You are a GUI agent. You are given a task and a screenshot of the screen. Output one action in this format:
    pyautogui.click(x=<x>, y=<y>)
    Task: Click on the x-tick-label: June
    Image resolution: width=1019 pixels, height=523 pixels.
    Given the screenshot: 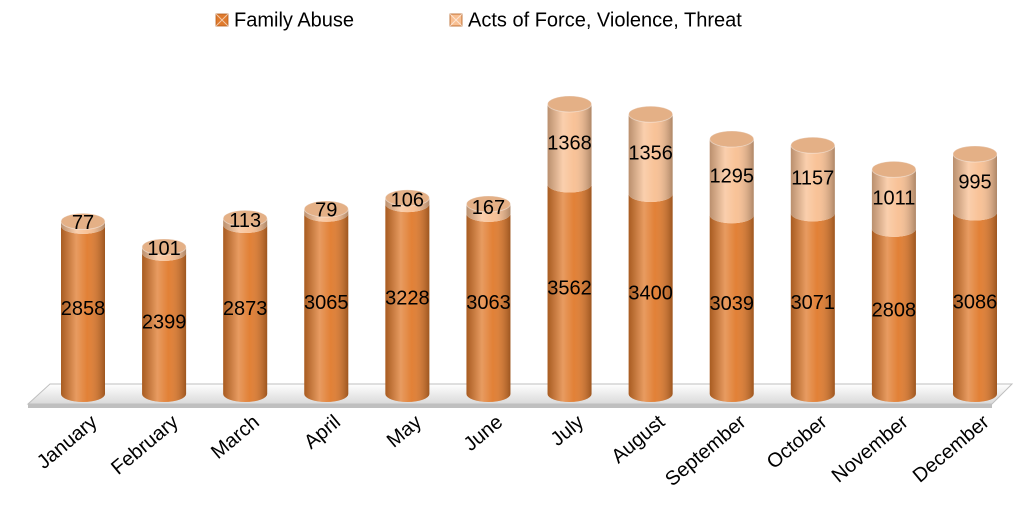 What is the action you would take?
    pyautogui.click(x=483, y=433)
    